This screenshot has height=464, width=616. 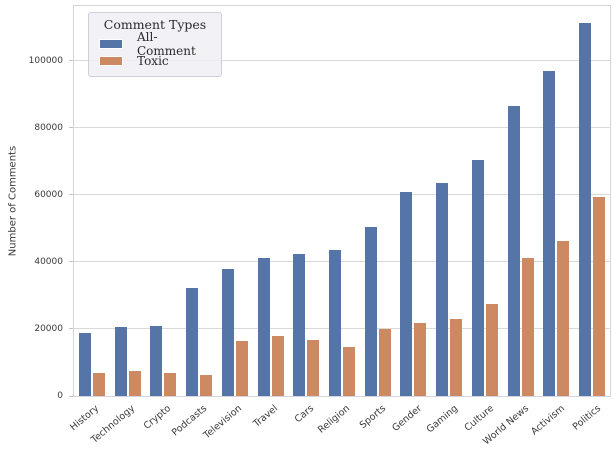 I want to click on bar-group-podcasts, so click(x=199, y=201).